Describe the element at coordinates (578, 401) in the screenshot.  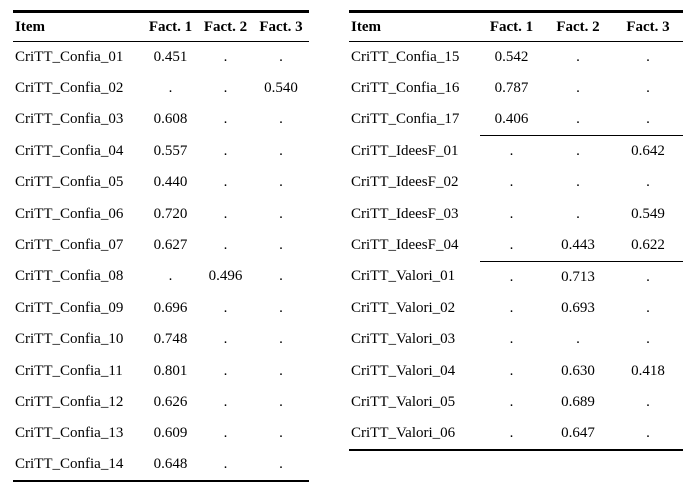
I see `loading-cell: 0.689` at that location.